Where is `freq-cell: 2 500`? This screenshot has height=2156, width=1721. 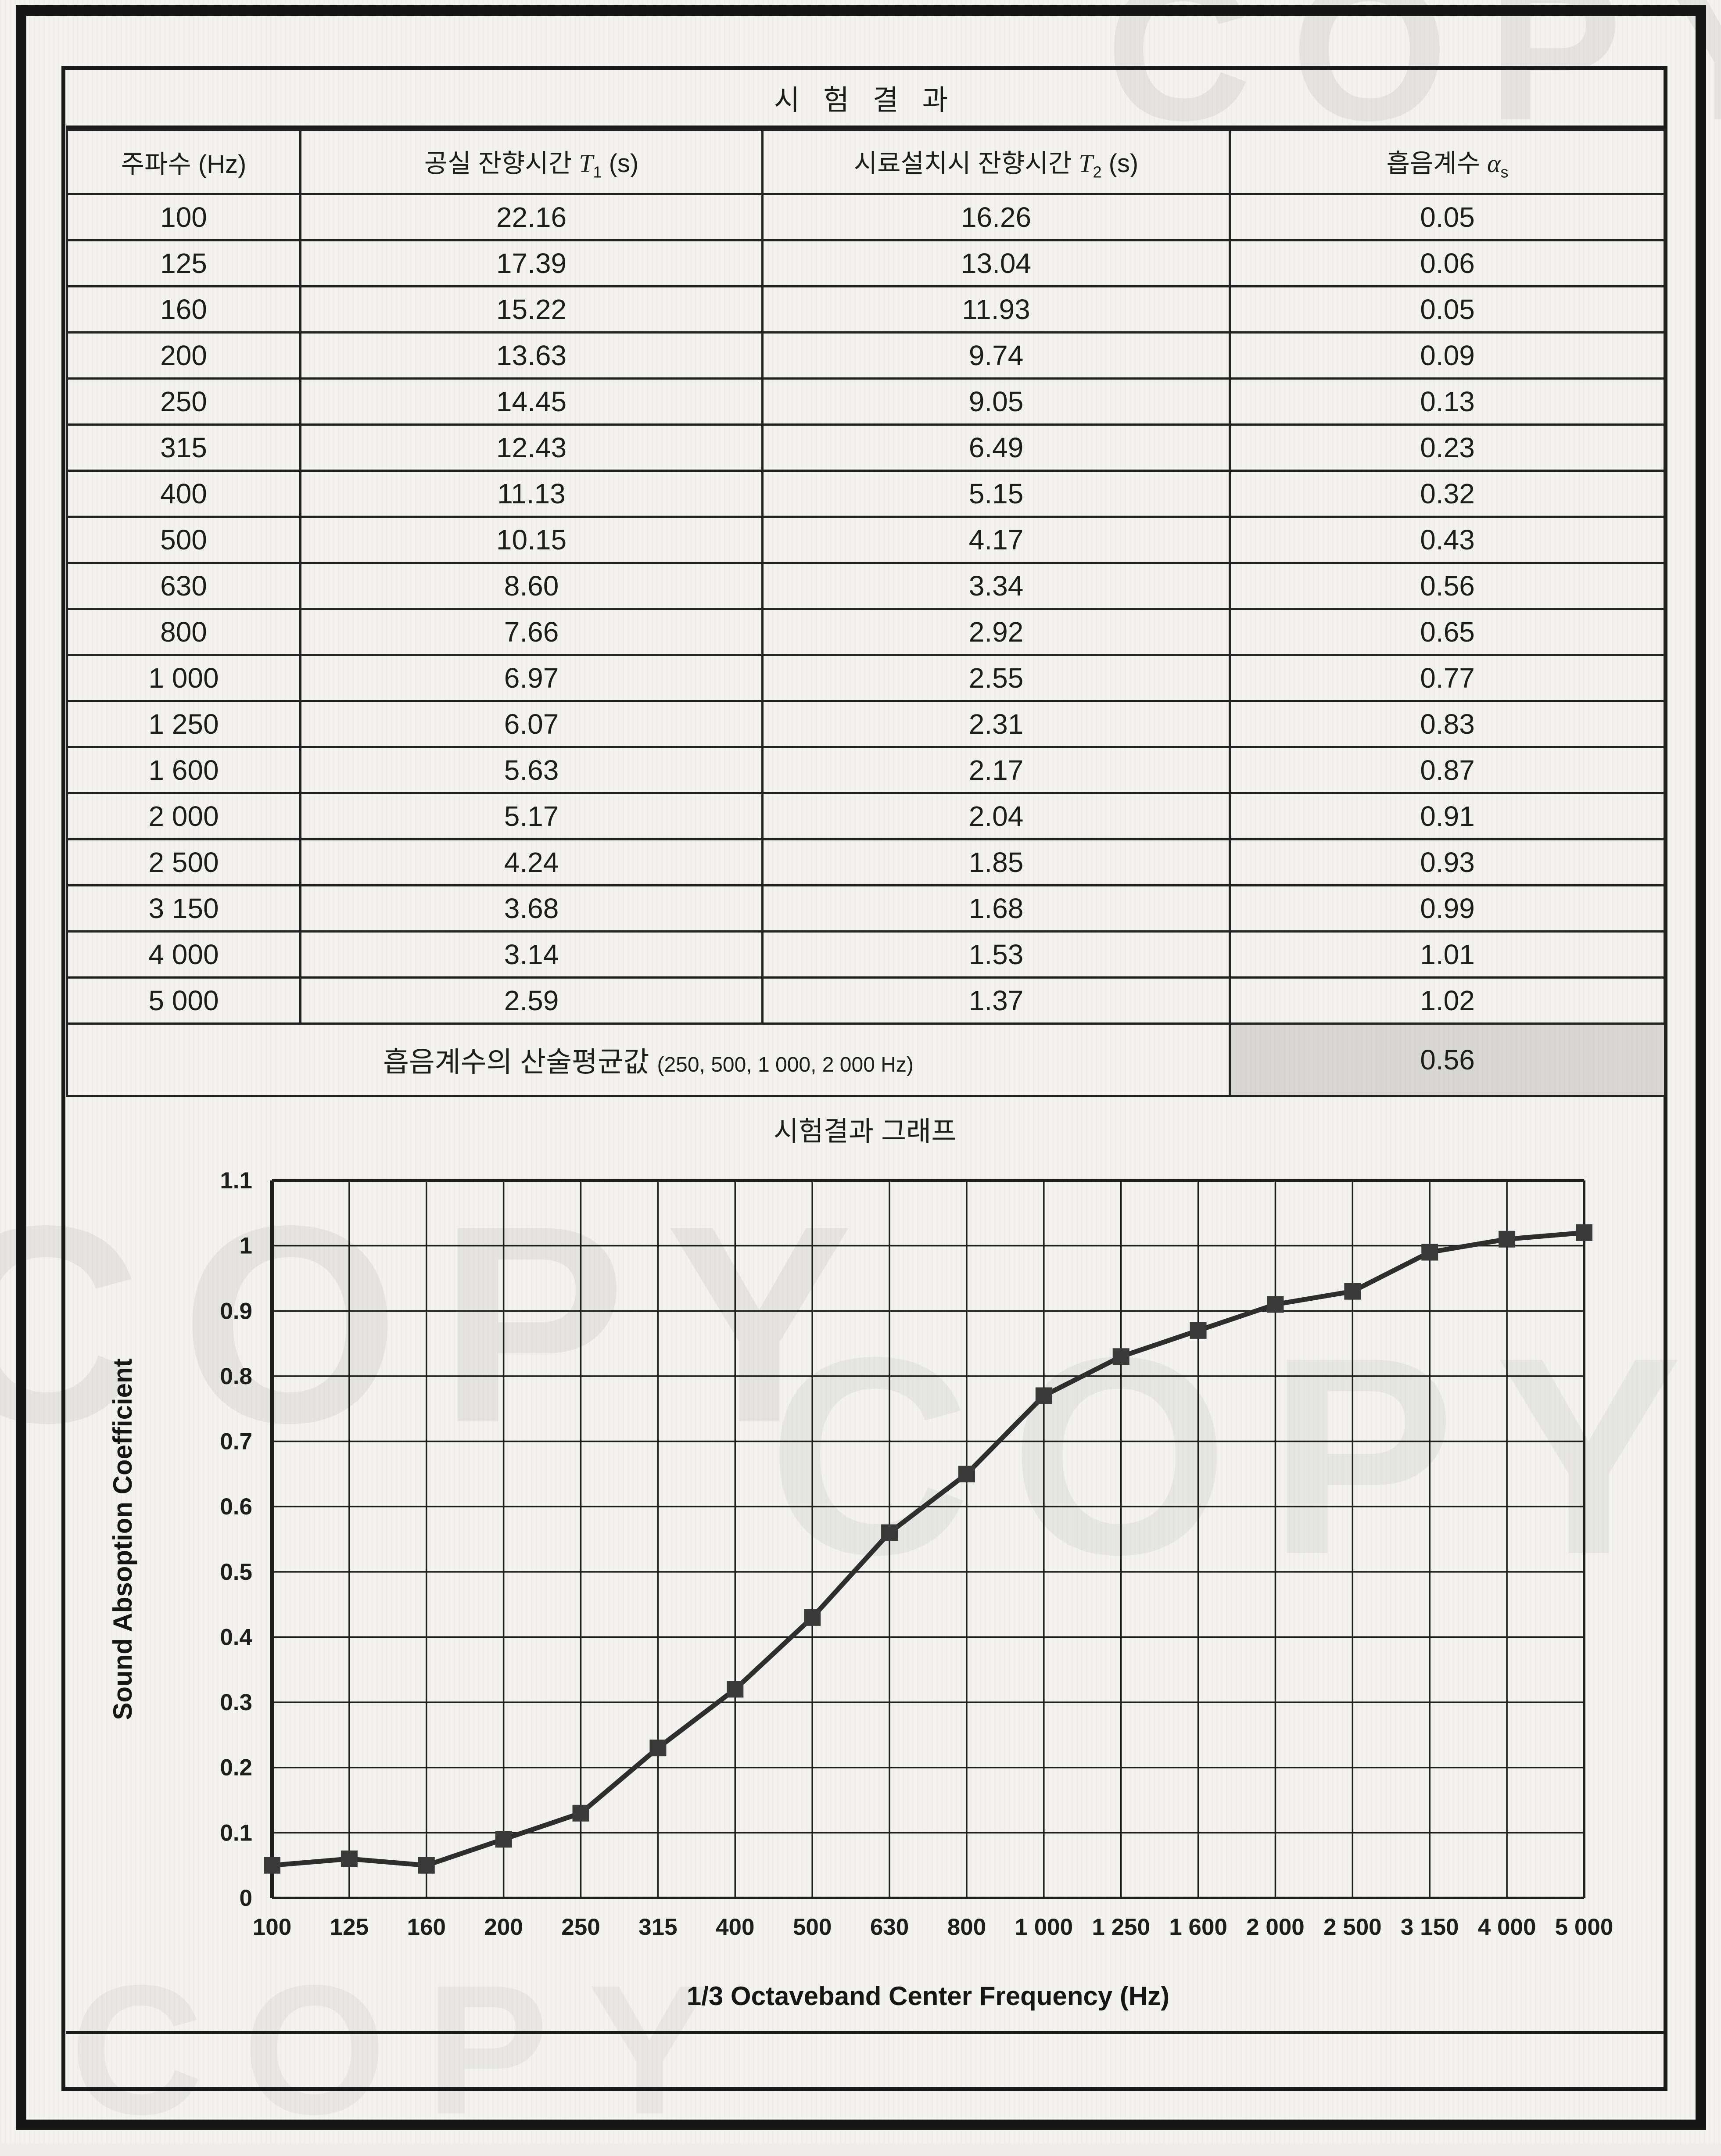
freq-cell: 2 500 is located at coordinates (183, 862).